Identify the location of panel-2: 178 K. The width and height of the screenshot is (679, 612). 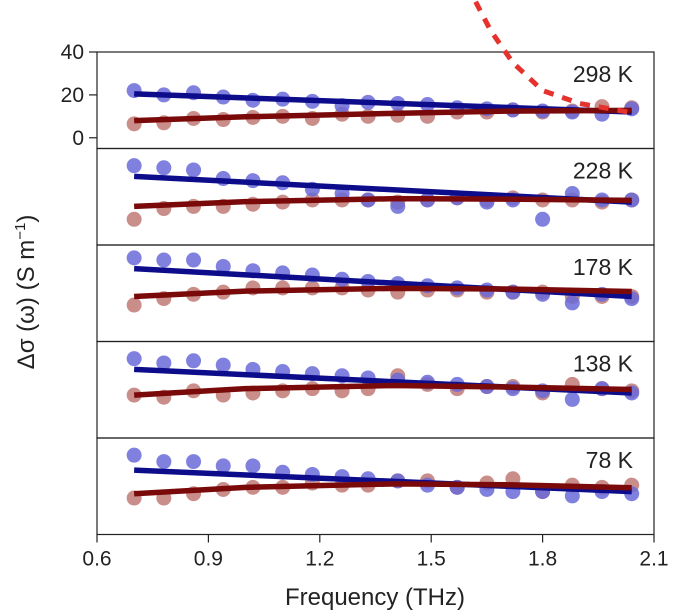
(375, 293).